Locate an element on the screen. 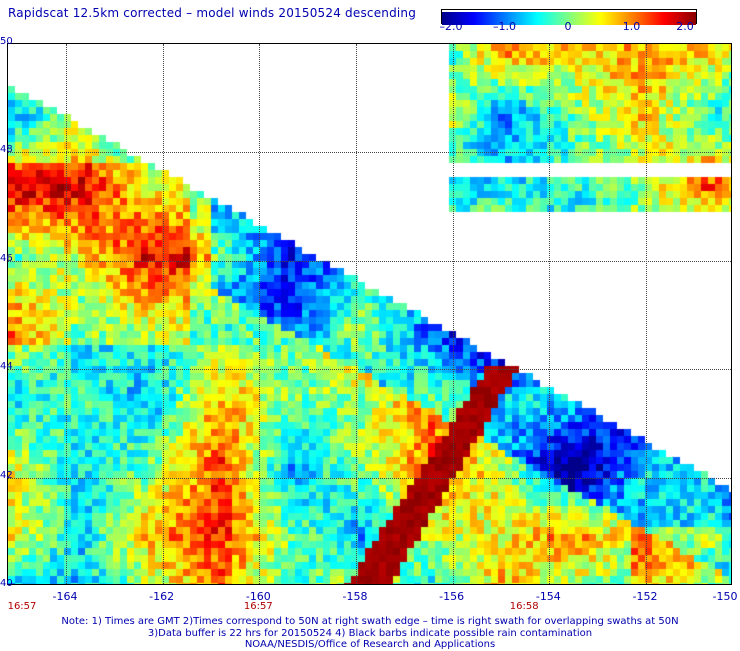  colorbar-gradient is located at coordinates (569, 18).